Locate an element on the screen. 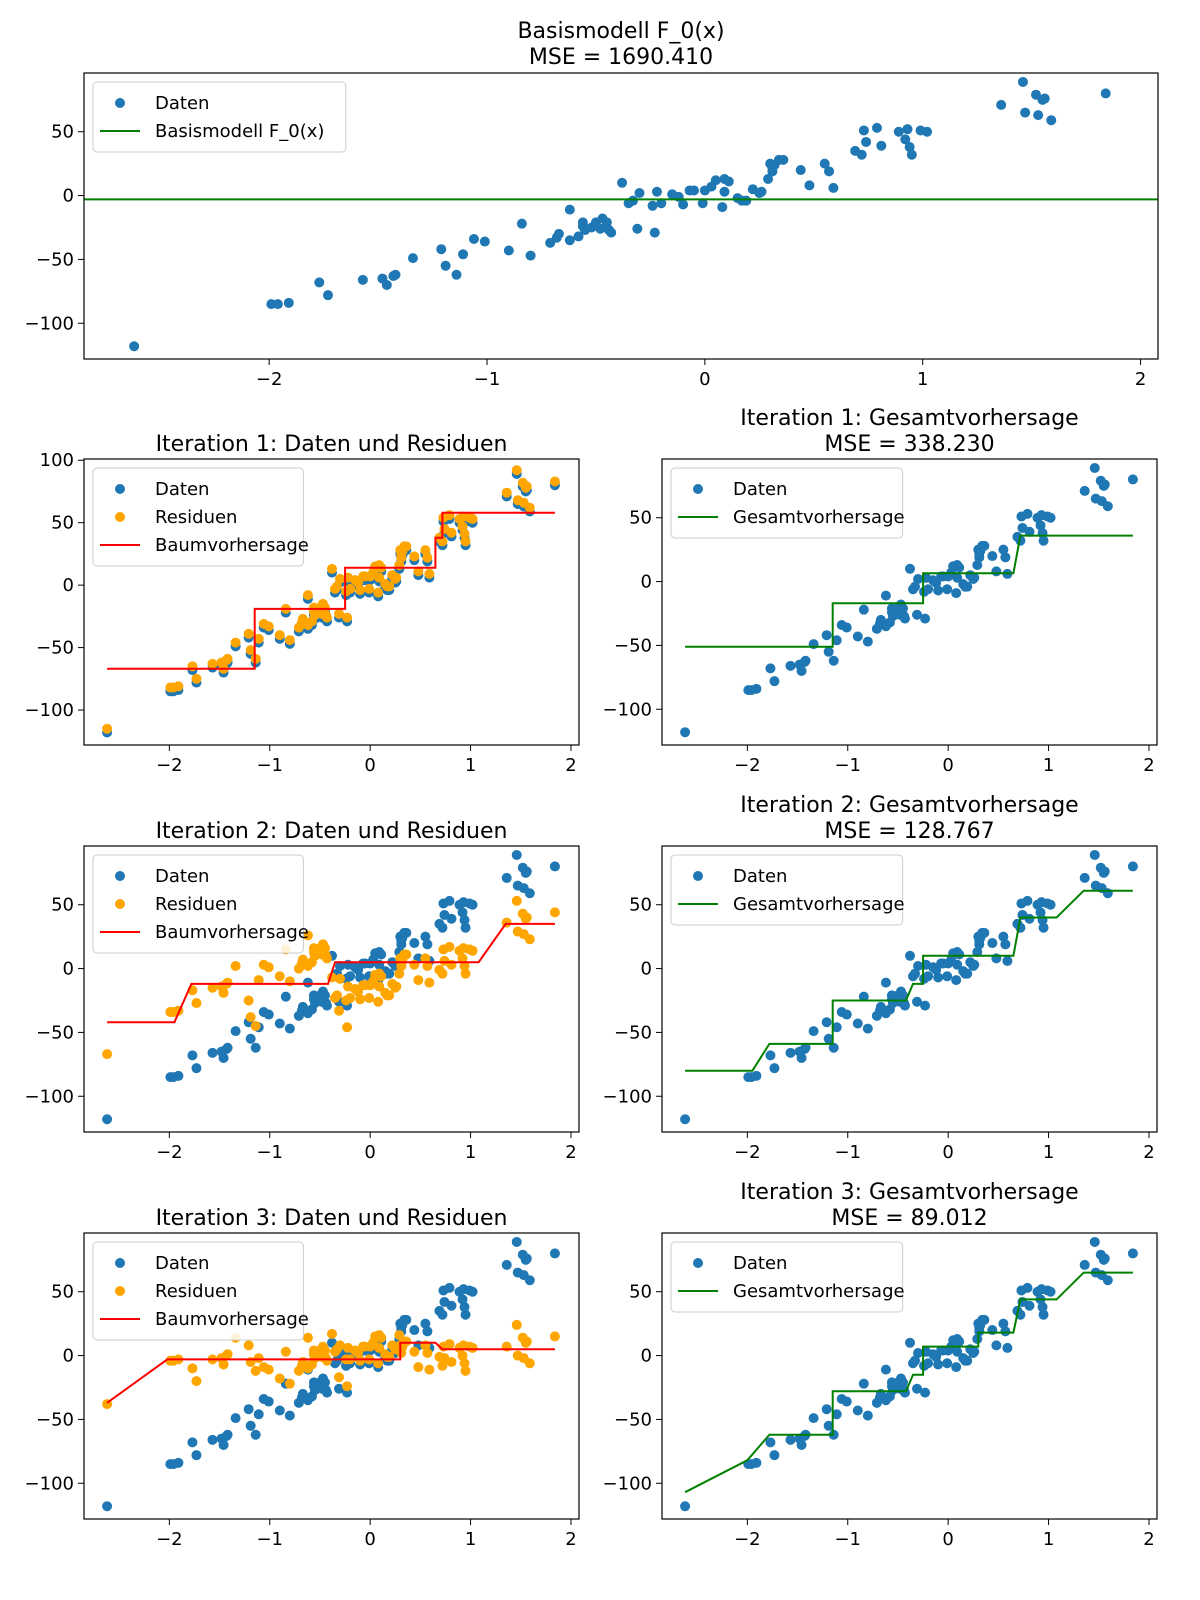  y-tick-label: 0 is located at coordinates (646, 1356).